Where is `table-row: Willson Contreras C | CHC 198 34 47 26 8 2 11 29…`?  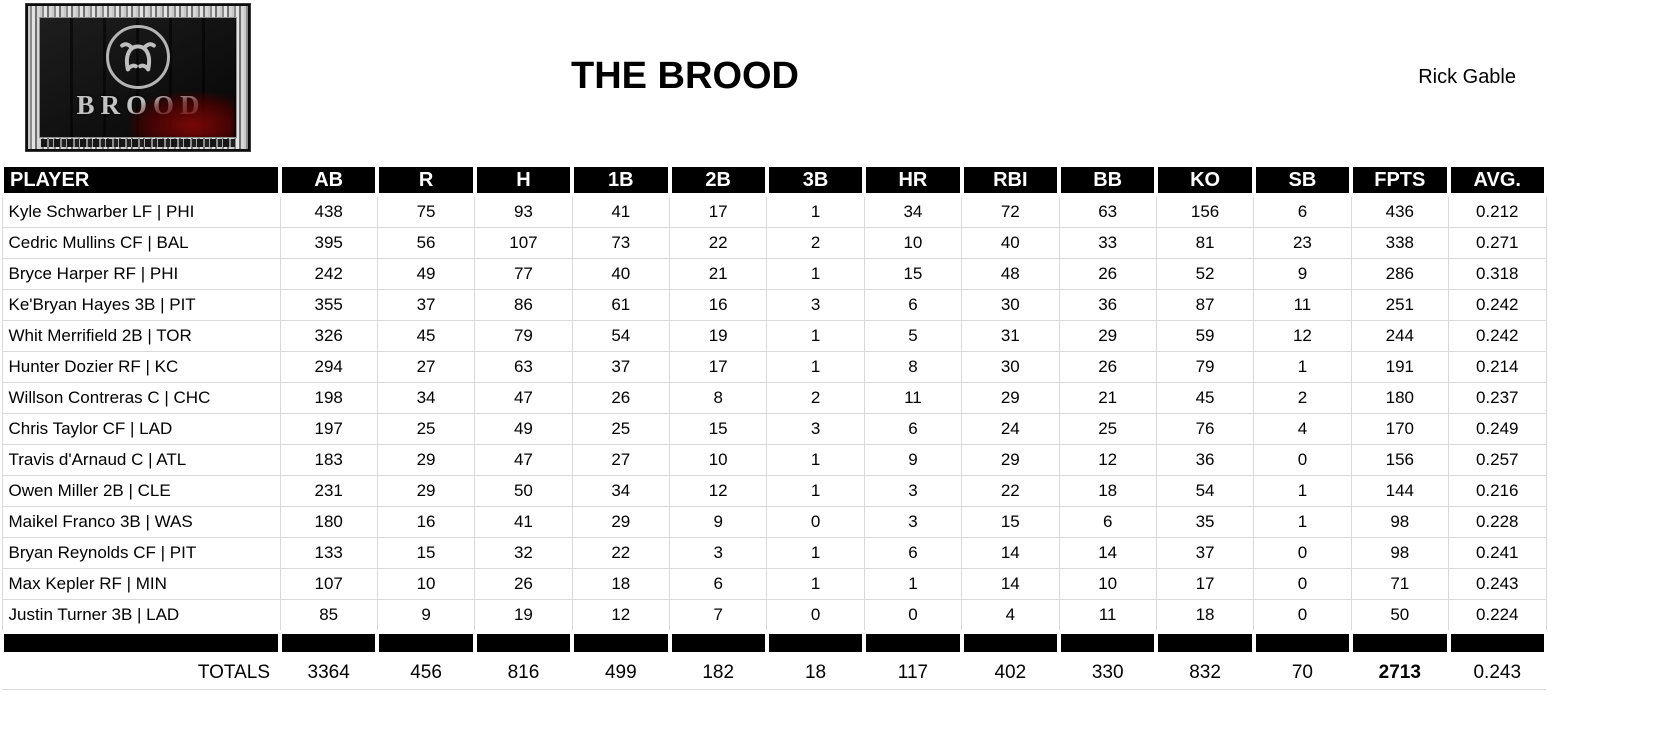 table-row: Willson Contreras C | CHC 198 34 47 26 8 2 11 29… is located at coordinates (774, 398).